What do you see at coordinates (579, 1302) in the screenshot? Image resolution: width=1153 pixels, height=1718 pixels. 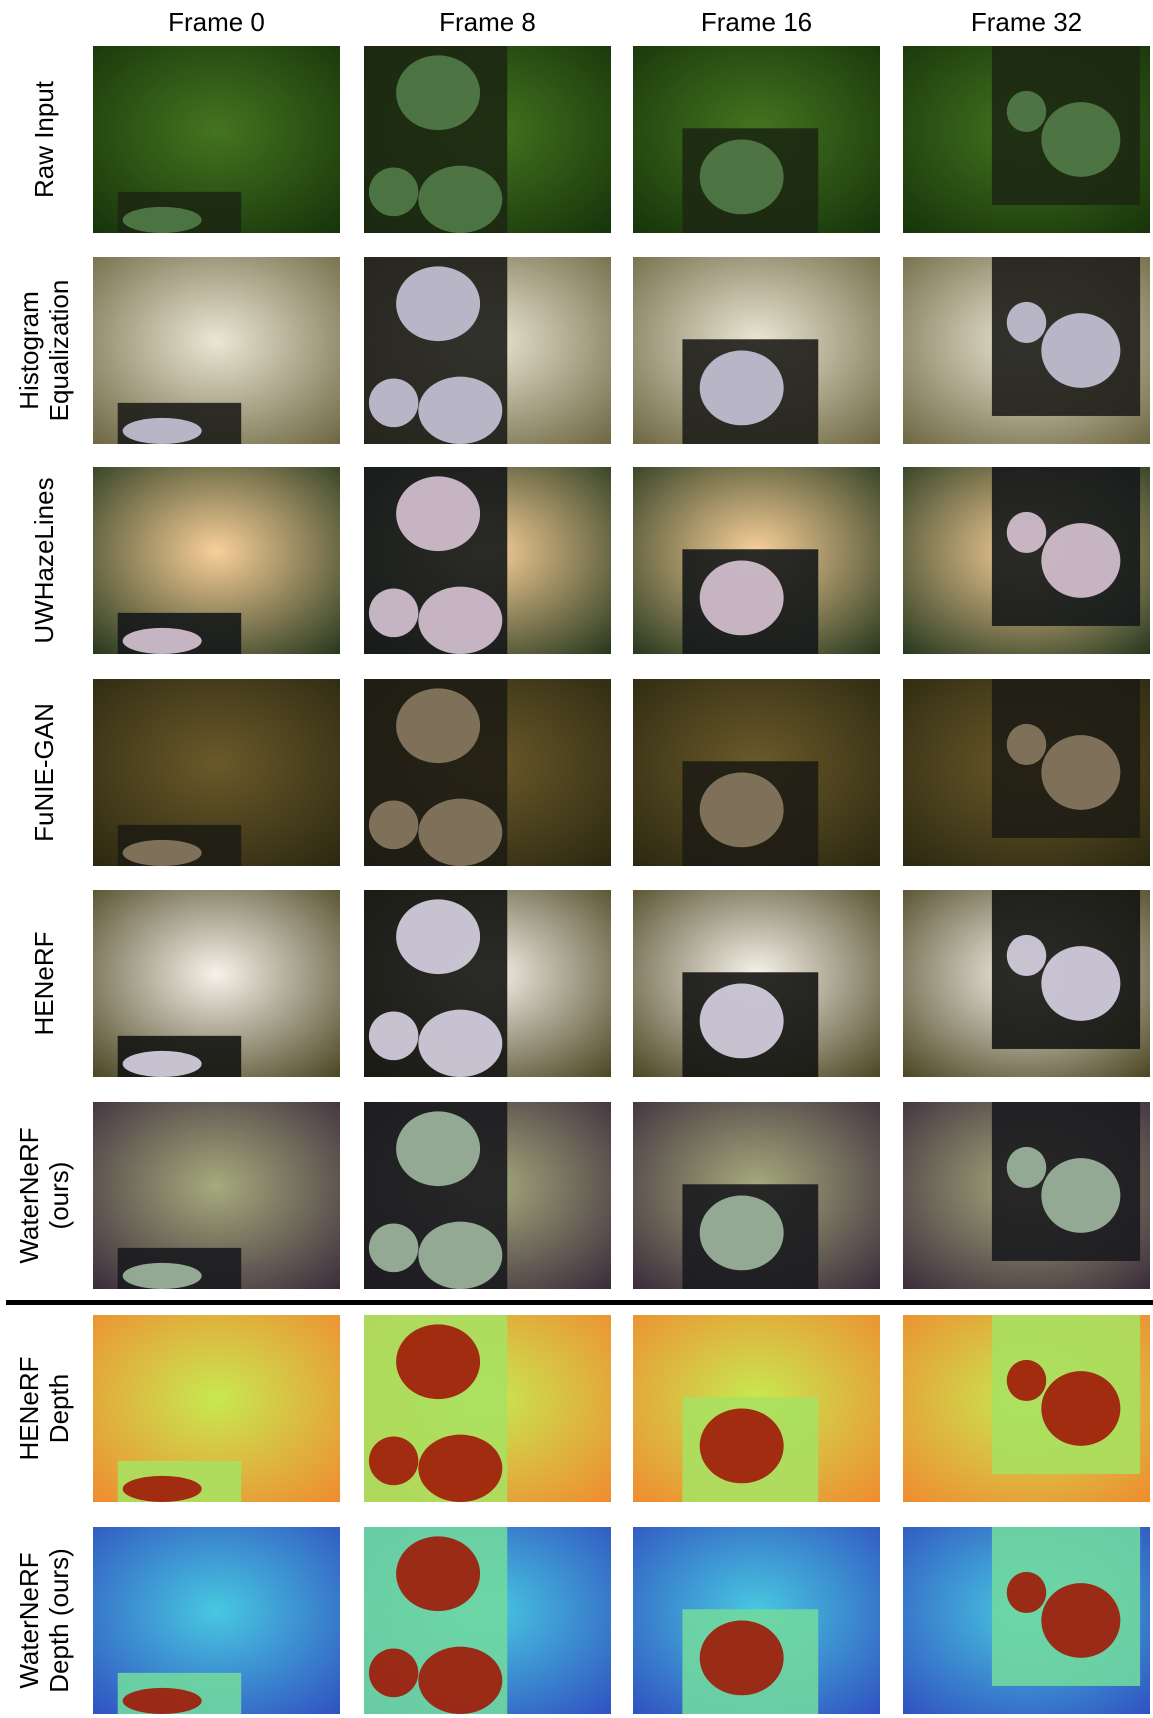 I see `separator` at bounding box center [579, 1302].